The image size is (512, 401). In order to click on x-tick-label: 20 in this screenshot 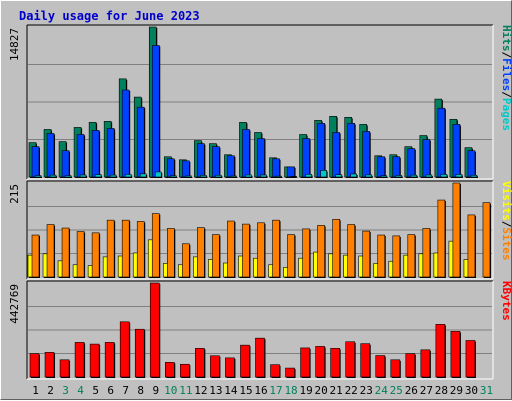, I will do `click(321, 390)`.